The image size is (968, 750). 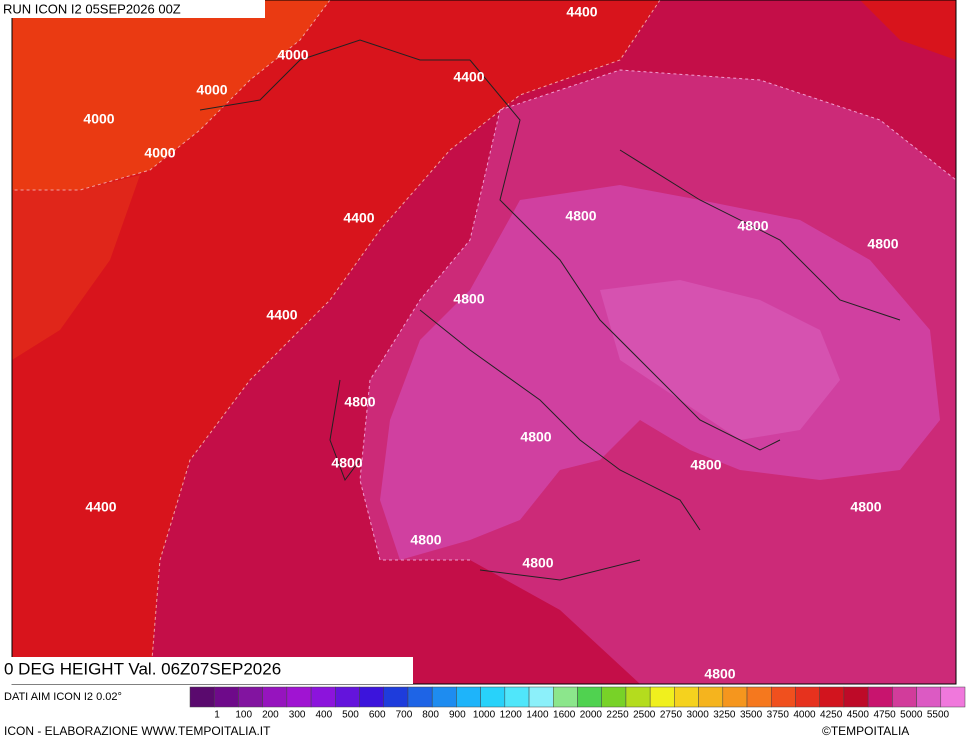 I want to click on legend-label: 800, so click(x=430, y=715).